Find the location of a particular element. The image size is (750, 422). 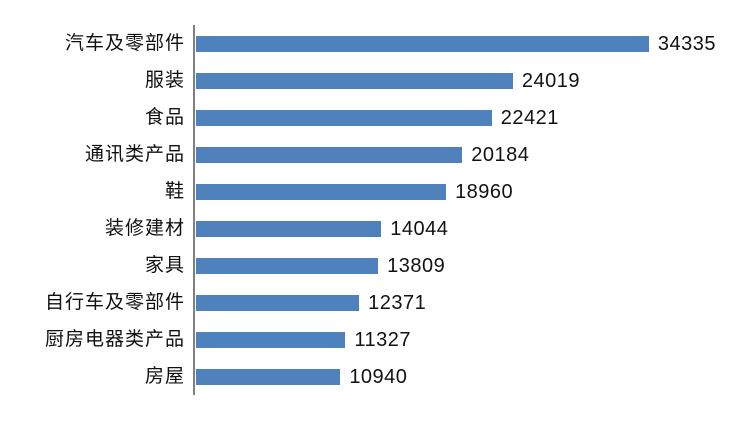

category-label: 鞋 is located at coordinates (174, 191).